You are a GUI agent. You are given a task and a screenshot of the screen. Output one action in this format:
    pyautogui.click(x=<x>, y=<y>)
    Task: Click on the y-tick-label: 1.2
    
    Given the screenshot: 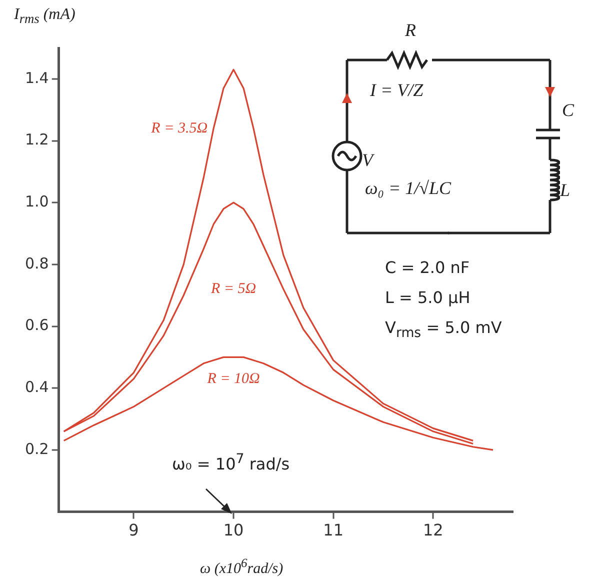 What is the action you would take?
    pyautogui.click(x=36, y=139)
    